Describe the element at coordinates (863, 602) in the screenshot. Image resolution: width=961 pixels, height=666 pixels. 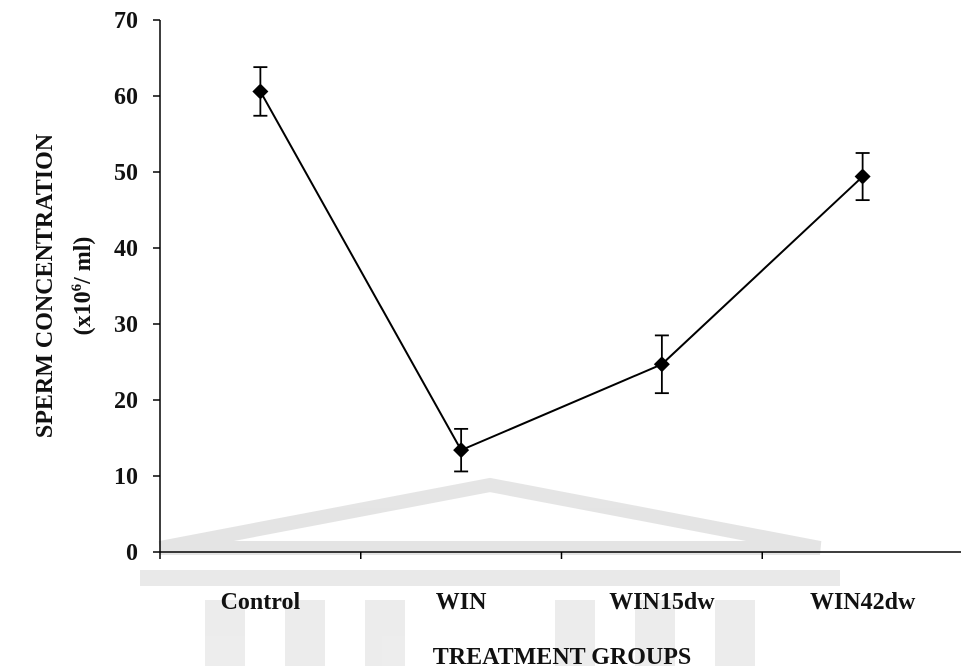
I see `x-tick-label: WIN42dw` at that location.